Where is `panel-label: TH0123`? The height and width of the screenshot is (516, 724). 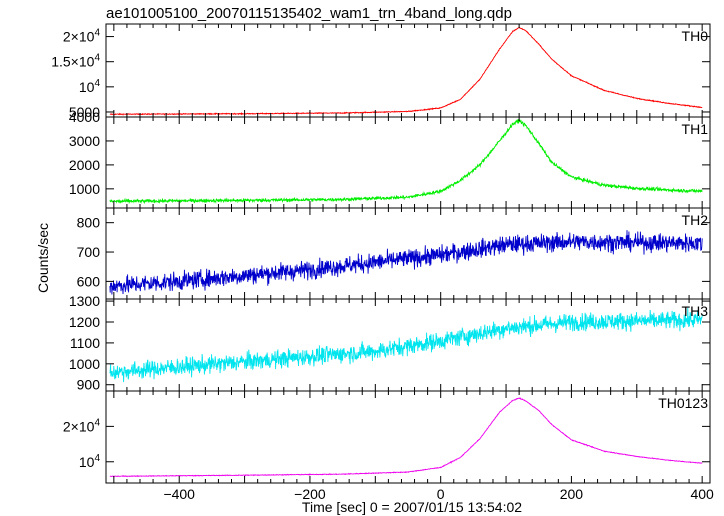 panel-label: TH0123 is located at coordinates (683, 403).